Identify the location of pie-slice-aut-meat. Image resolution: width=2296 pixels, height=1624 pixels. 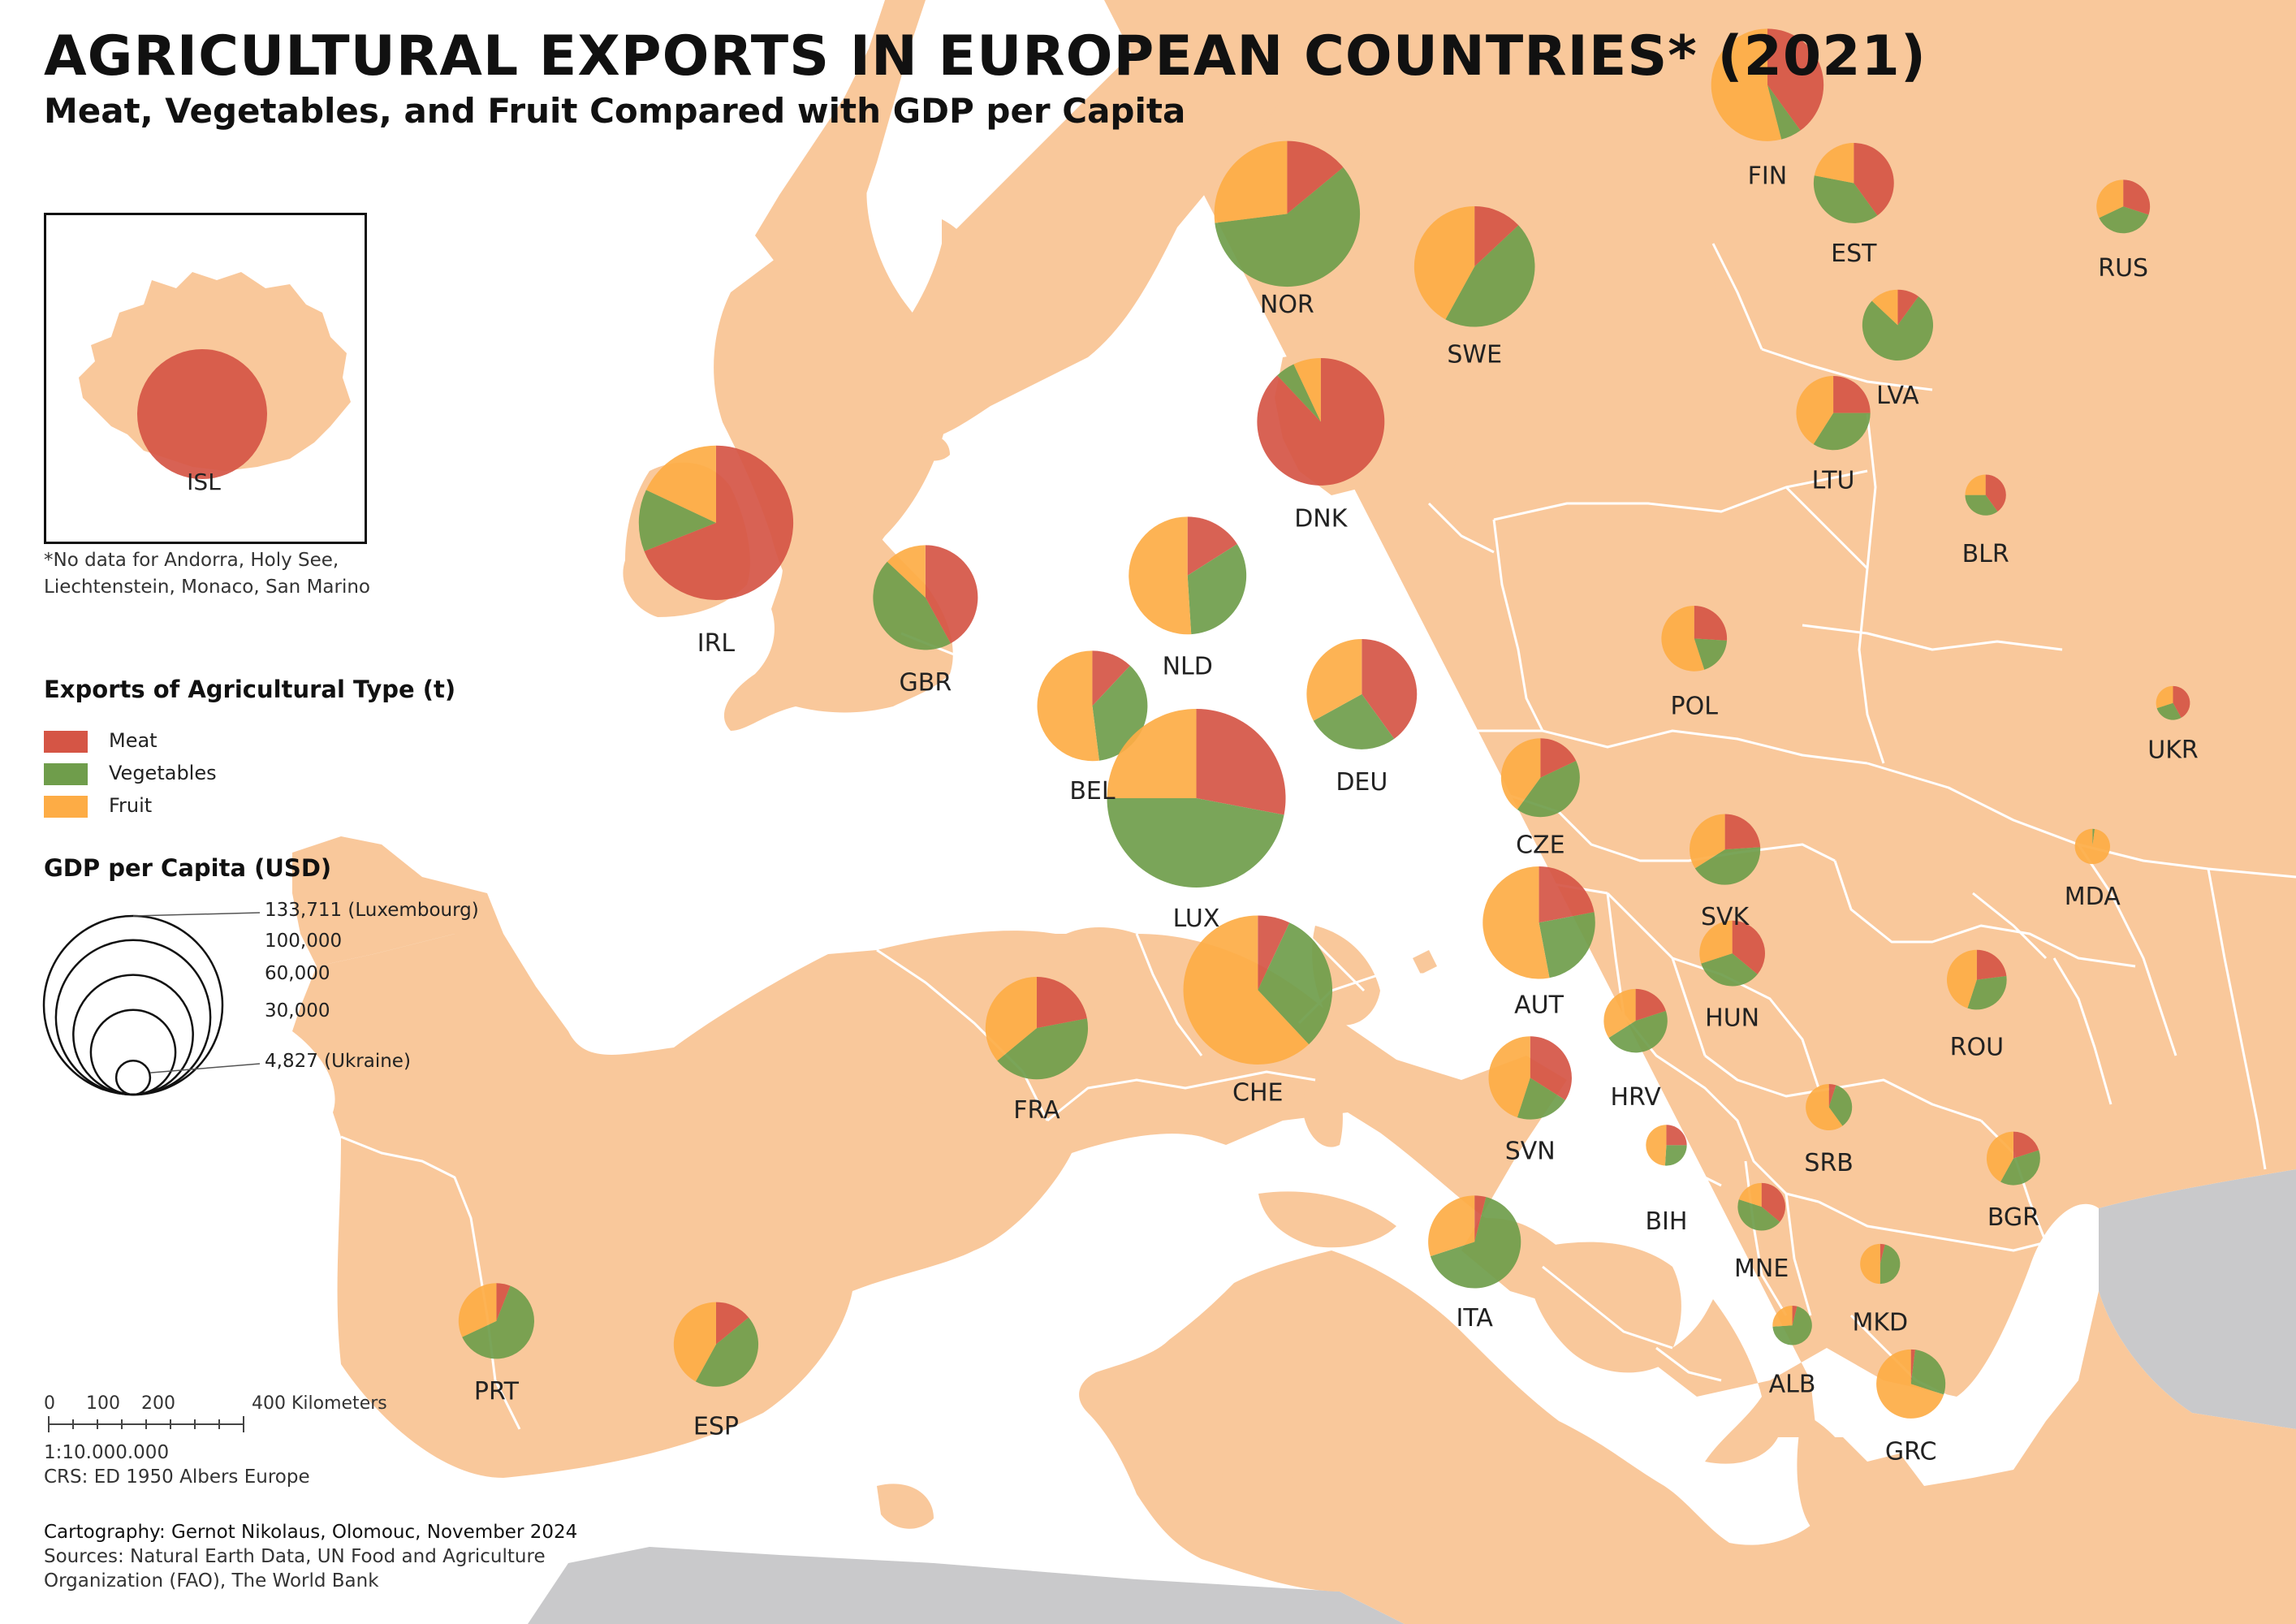
(1567, 894).